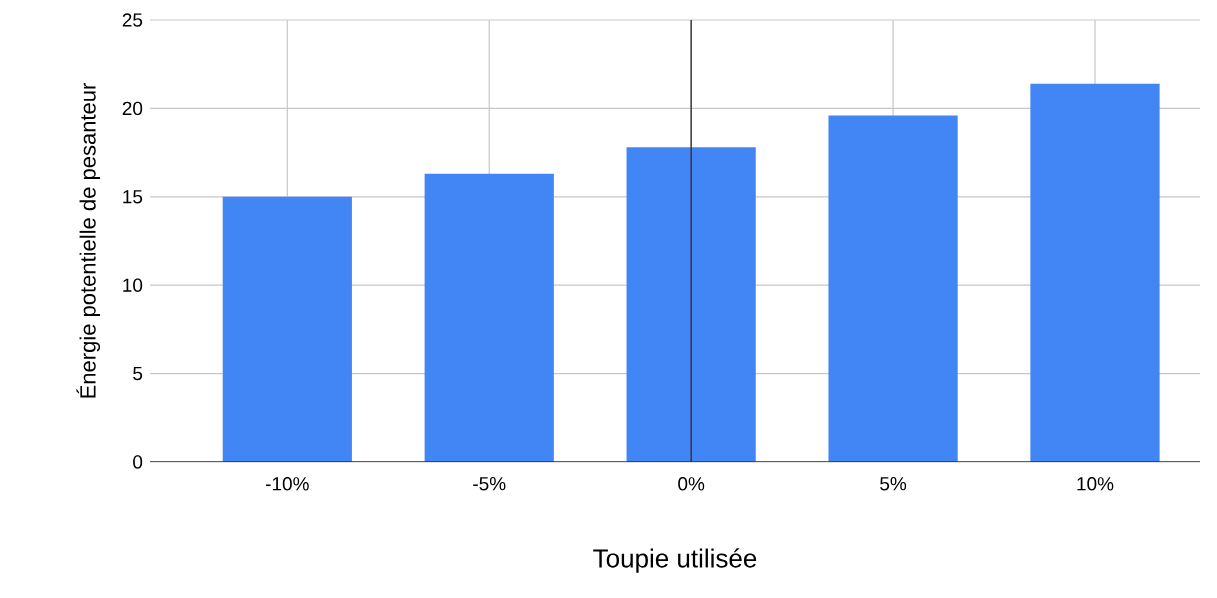  Describe the element at coordinates (675, 560) in the screenshot. I see `x-axis-title: Toupie utilisée` at that location.